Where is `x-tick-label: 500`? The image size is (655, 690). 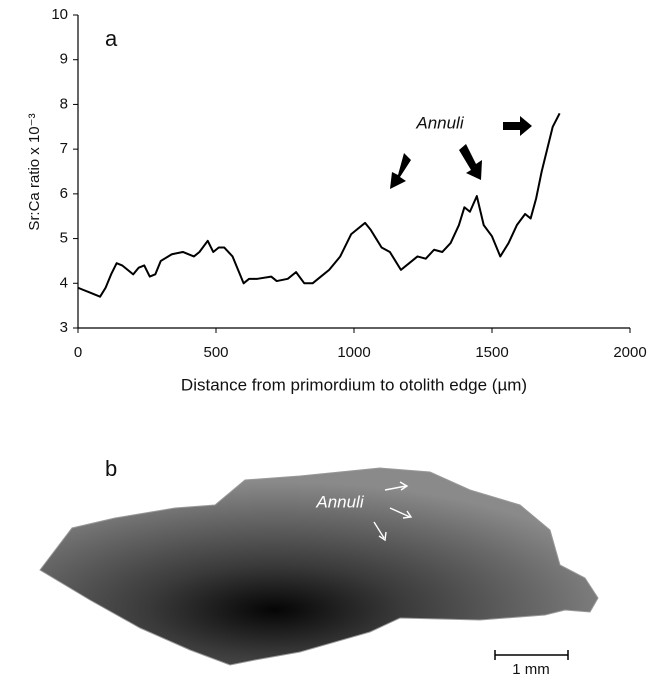 x-tick-label: 500 is located at coordinates (215, 352).